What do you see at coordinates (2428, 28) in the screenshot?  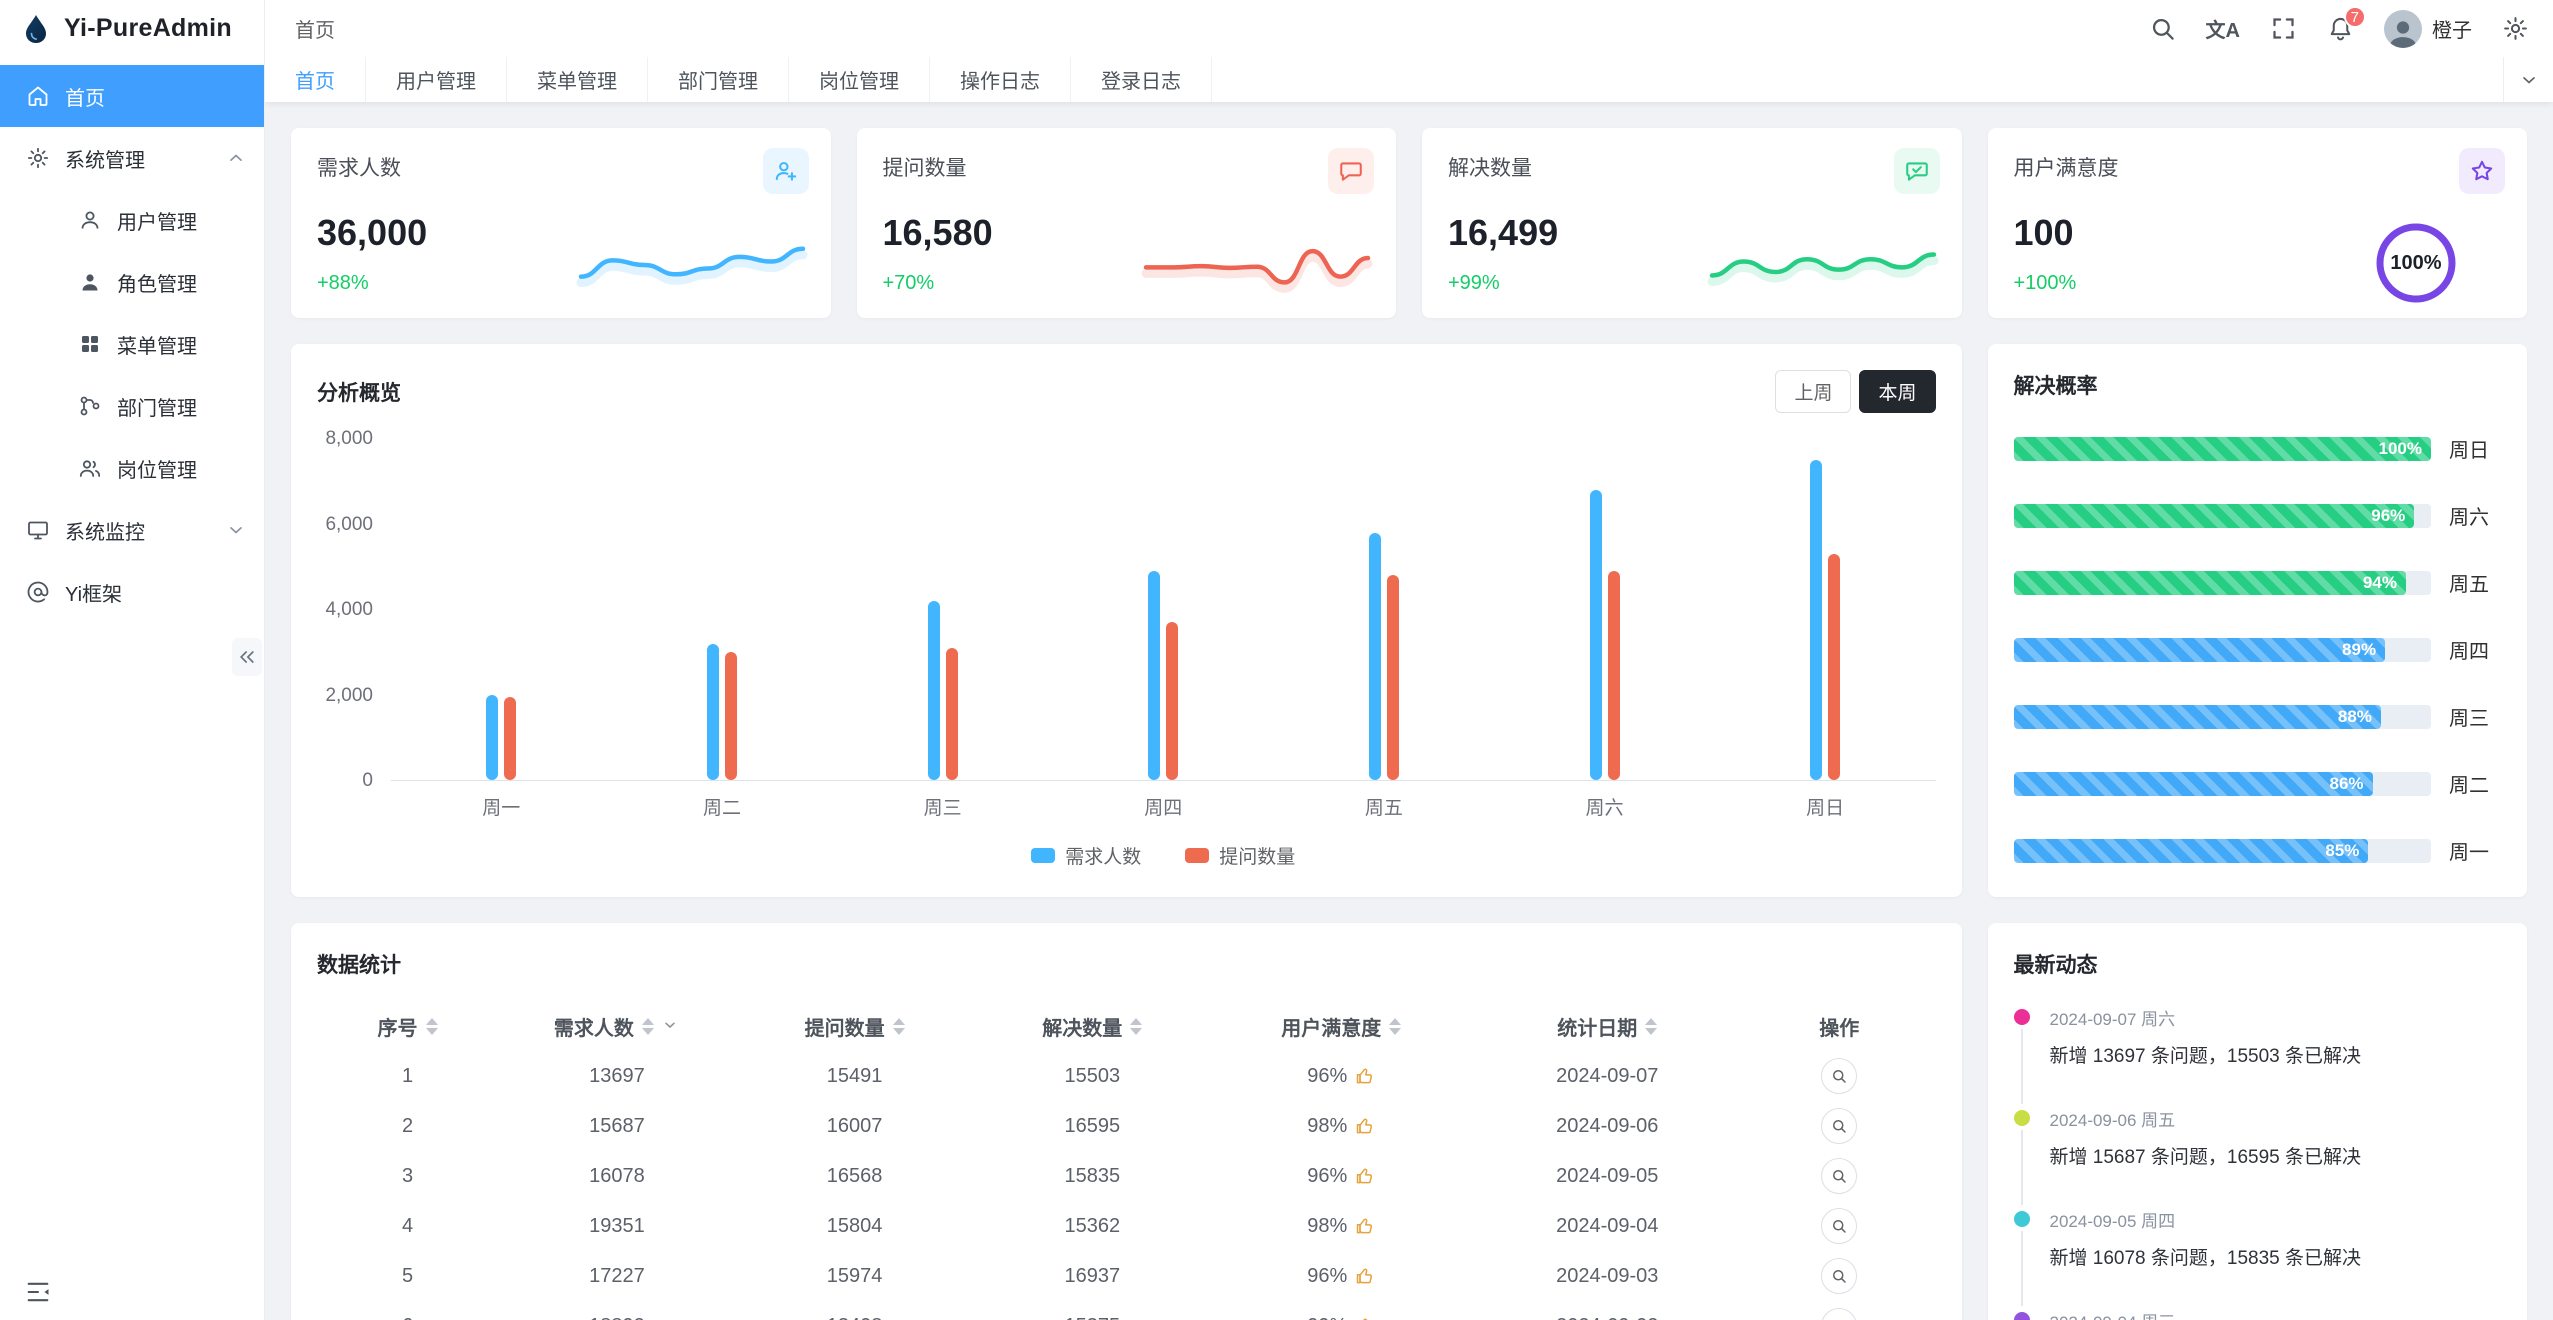 I see `user-menu: 橙子` at bounding box center [2428, 28].